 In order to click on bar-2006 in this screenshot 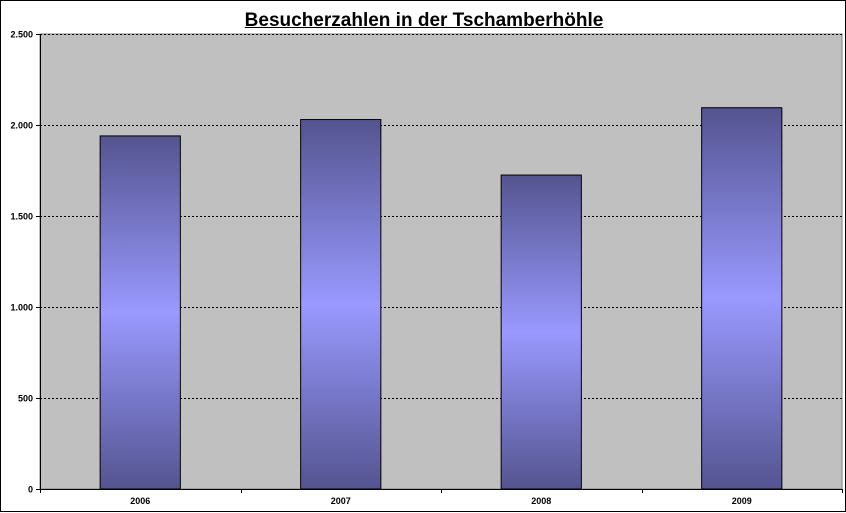, I will do `click(140, 312)`.